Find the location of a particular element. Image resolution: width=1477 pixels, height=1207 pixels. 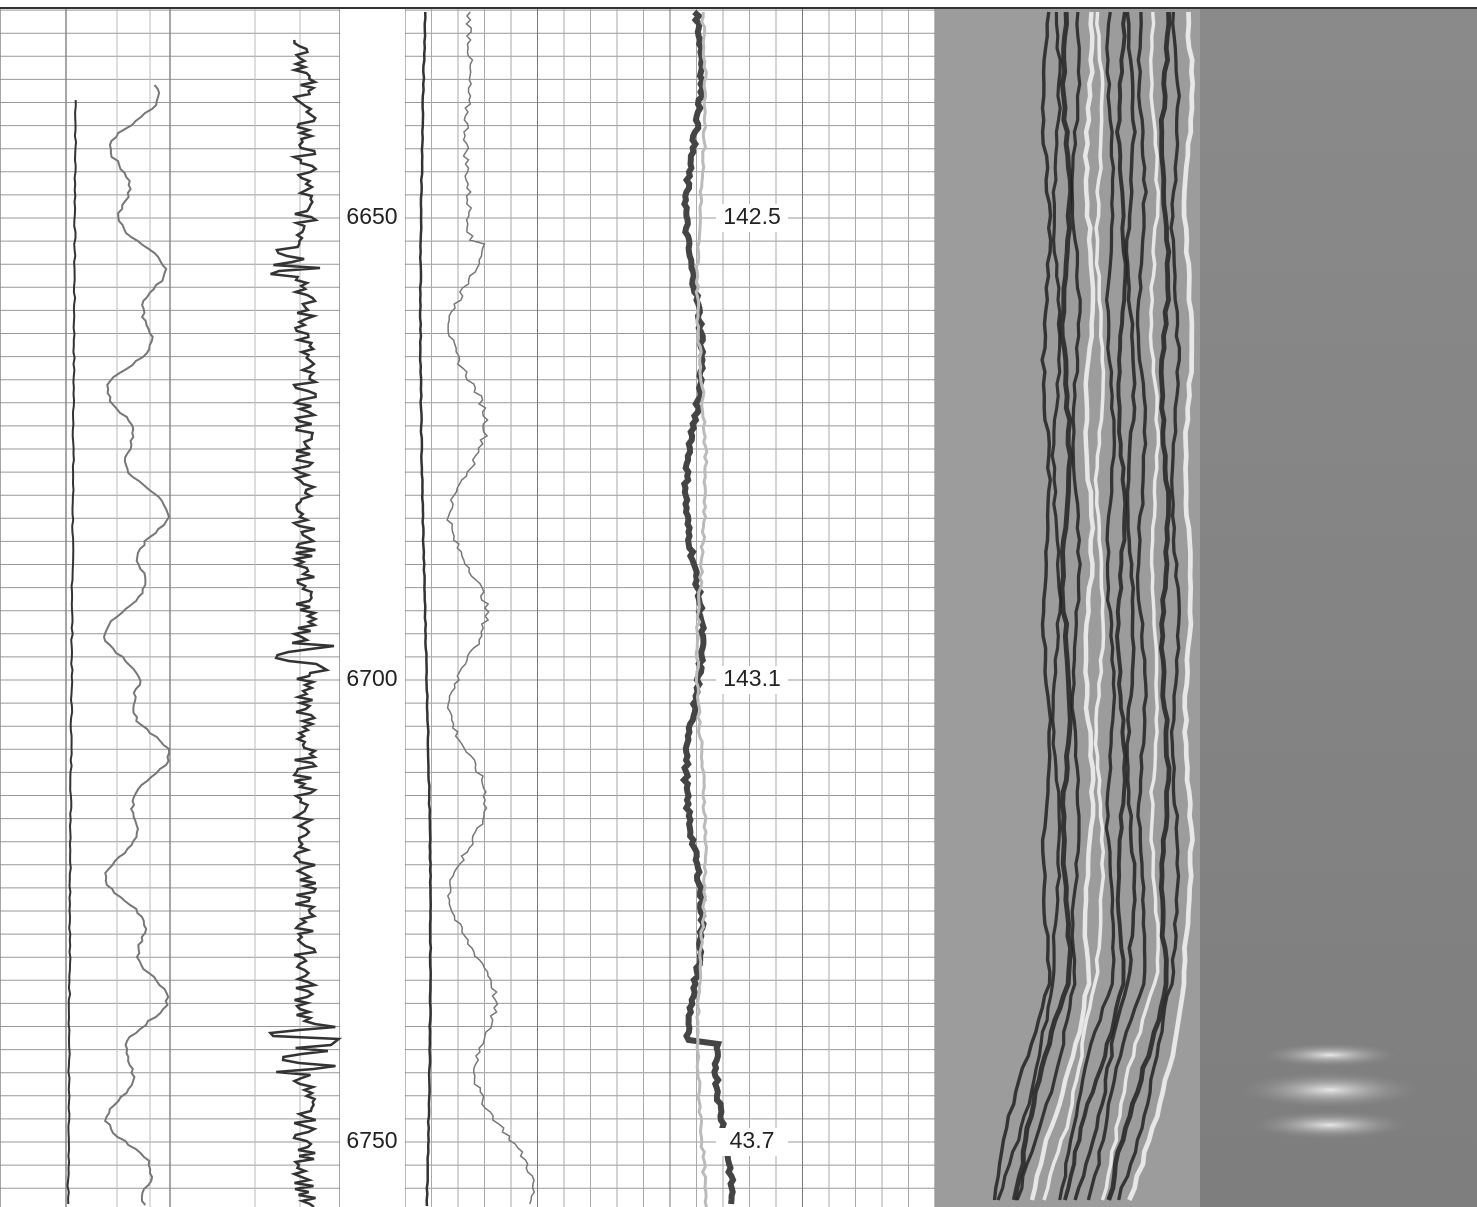

depth-label: 6700 is located at coordinates (371, 678).